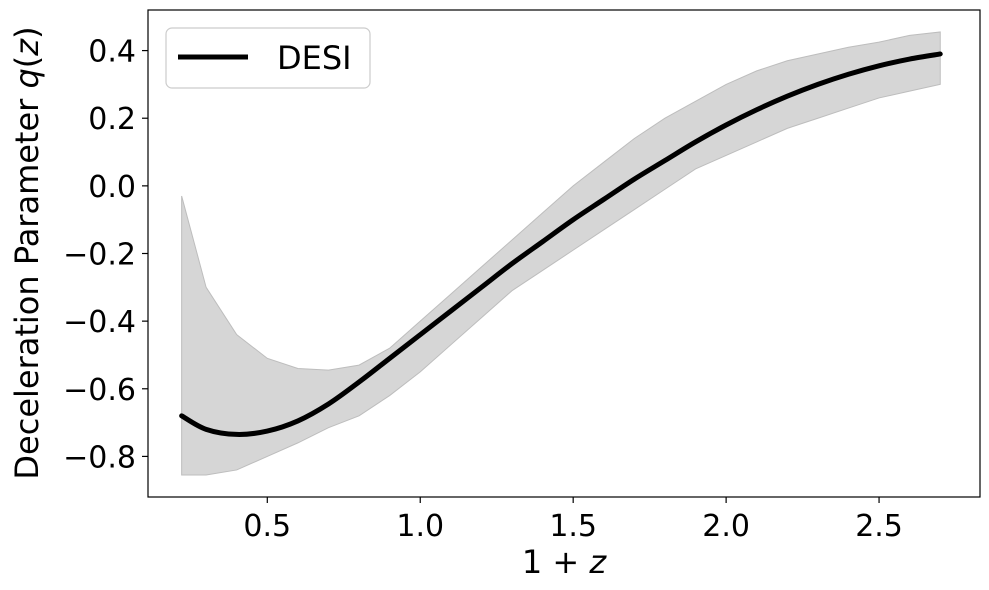 This screenshot has width=989, height=590. What do you see at coordinates (112, 119) in the screenshot?
I see `y-tick-label: 0.2` at bounding box center [112, 119].